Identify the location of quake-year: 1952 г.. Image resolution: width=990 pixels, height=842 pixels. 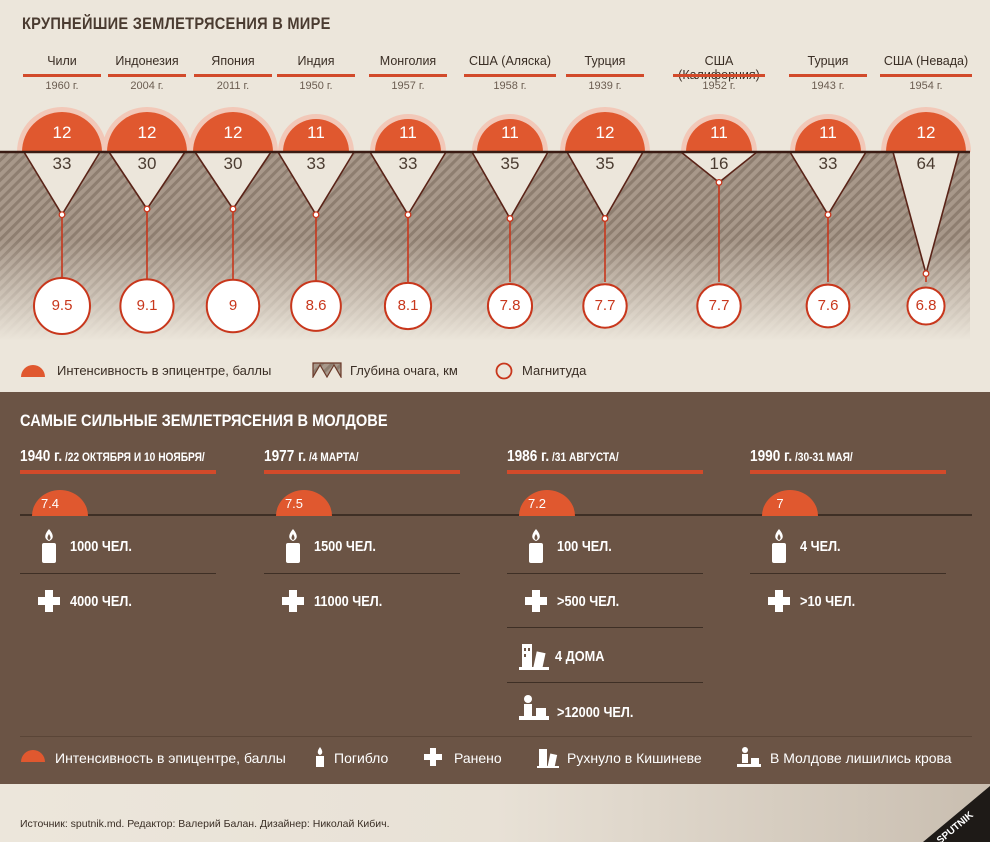
(719, 86).